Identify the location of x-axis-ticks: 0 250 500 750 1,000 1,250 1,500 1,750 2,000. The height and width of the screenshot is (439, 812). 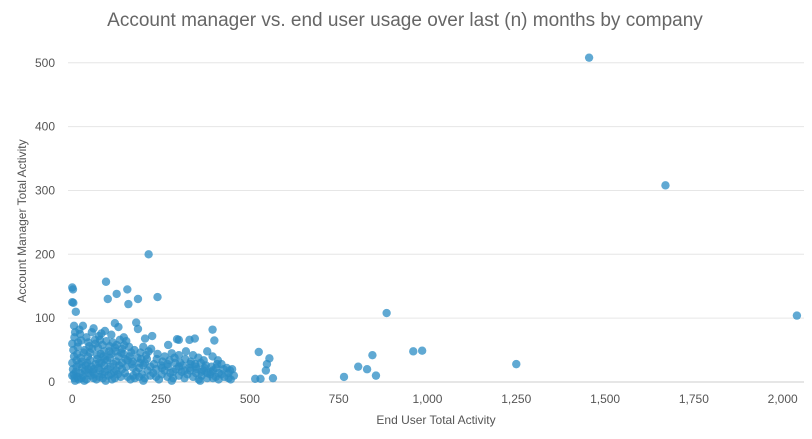
(433, 399).